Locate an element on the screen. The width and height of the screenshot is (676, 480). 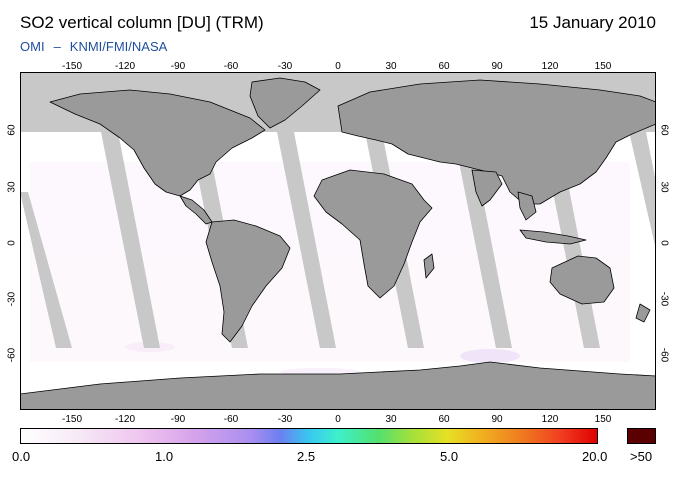
north-america is located at coordinates (157, 143).